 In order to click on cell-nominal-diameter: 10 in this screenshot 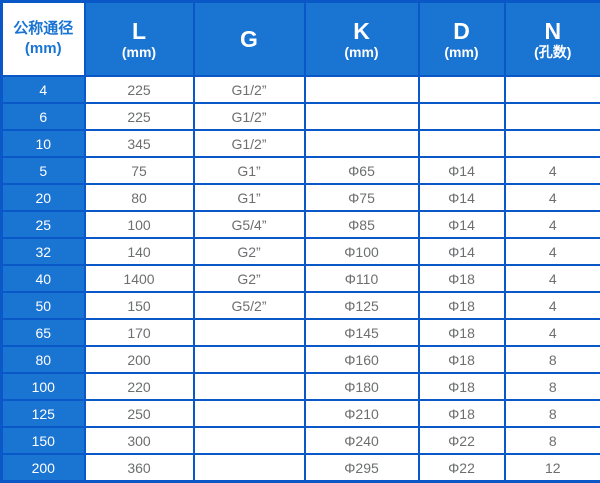, I will do `click(43, 143)`.